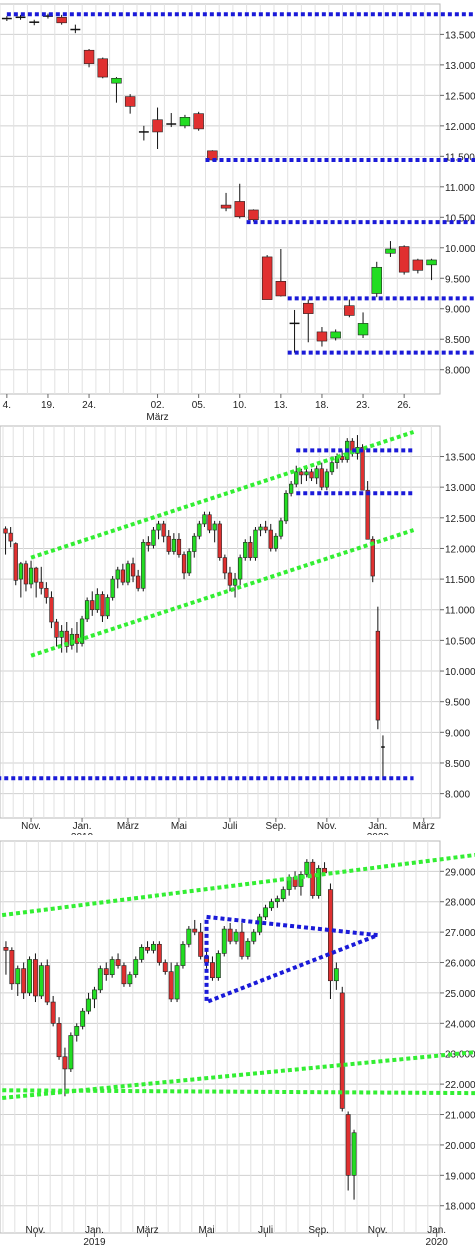 Image resolution: width=475 pixels, height=1250 pixels. Describe the element at coordinates (199, 405) in the screenshot. I see `x-tick-label: 05.` at that location.